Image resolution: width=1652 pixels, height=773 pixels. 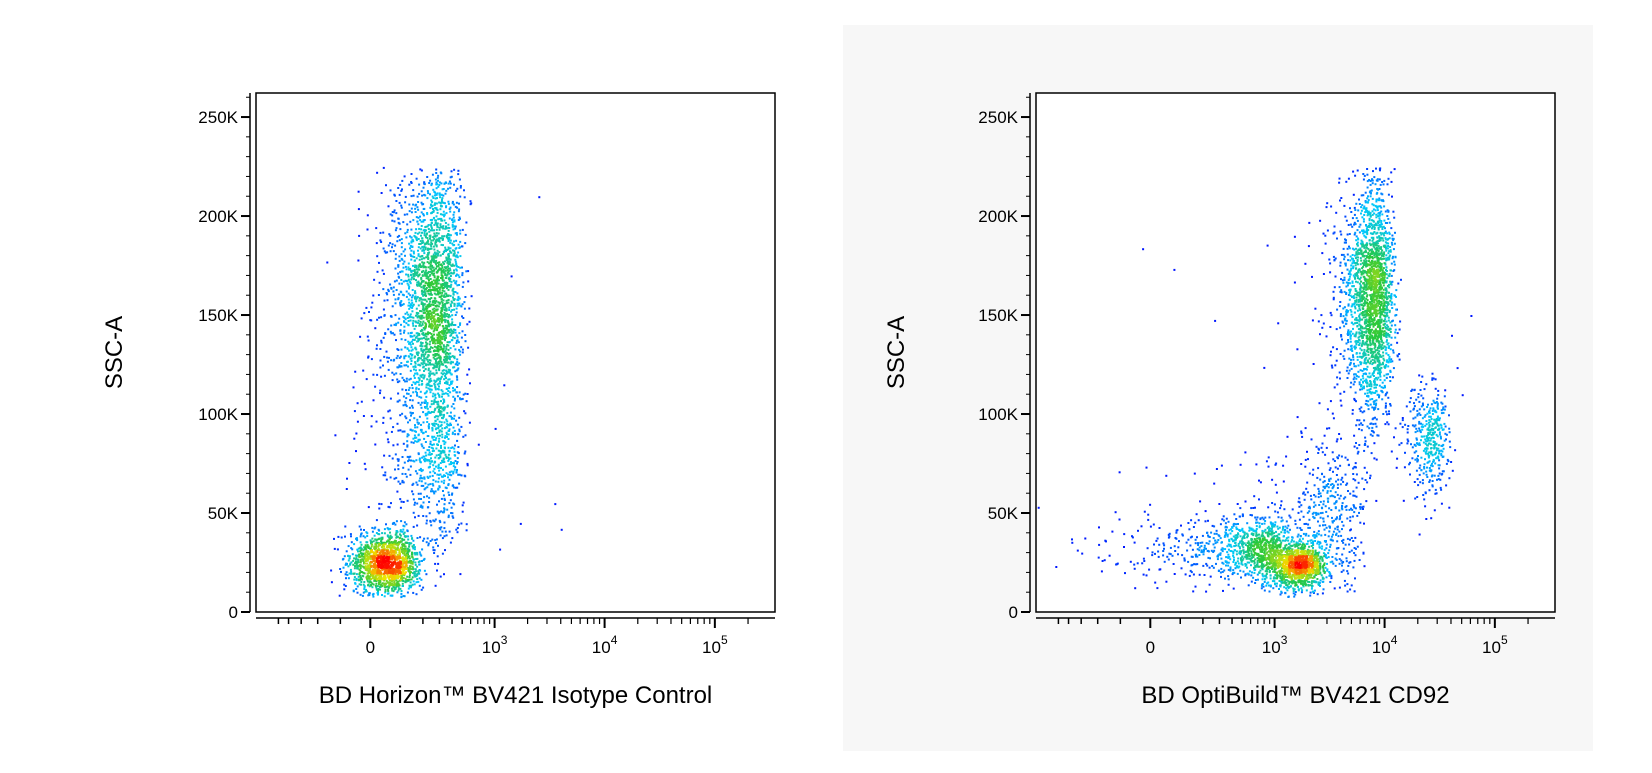 What do you see at coordinates (223, 513) in the screenshot?
I see `y-tick-label: 50K` at bounding box center [223, 513].